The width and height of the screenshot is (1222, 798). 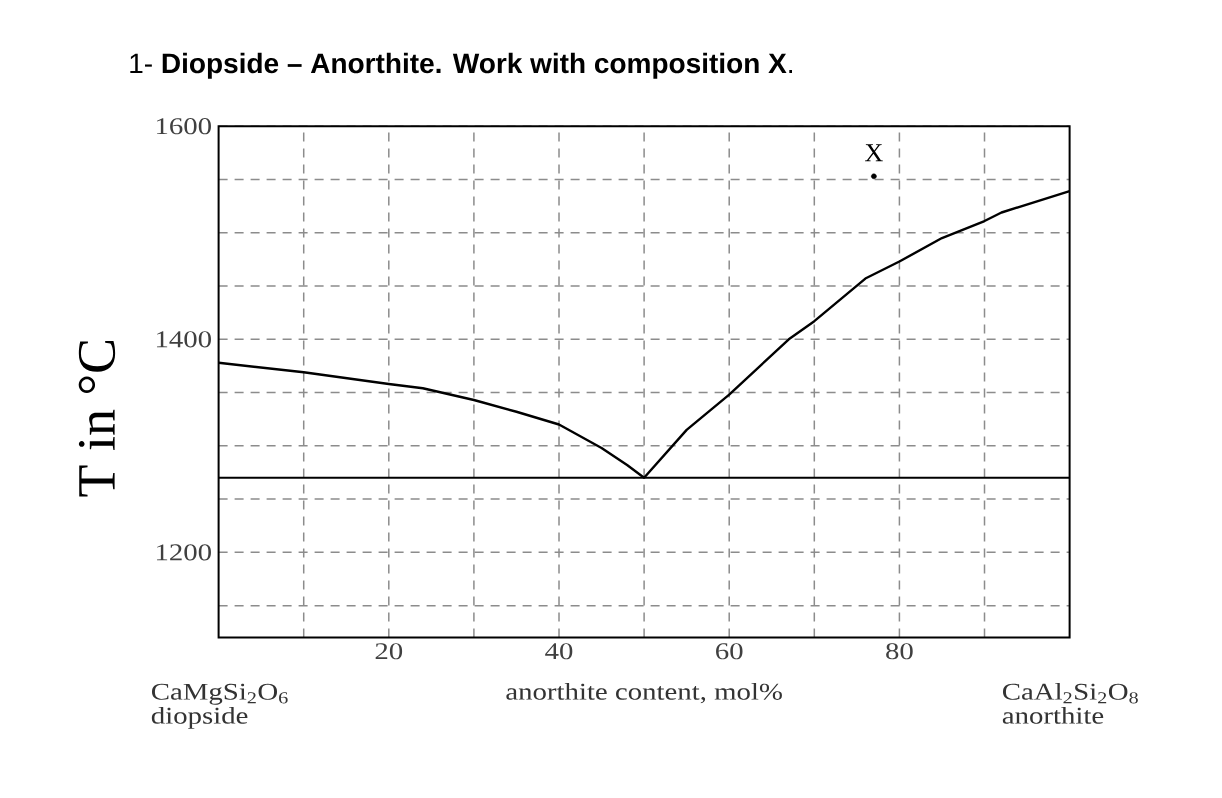 I want to click on text: anorthite, so click(x=1053, y=715).